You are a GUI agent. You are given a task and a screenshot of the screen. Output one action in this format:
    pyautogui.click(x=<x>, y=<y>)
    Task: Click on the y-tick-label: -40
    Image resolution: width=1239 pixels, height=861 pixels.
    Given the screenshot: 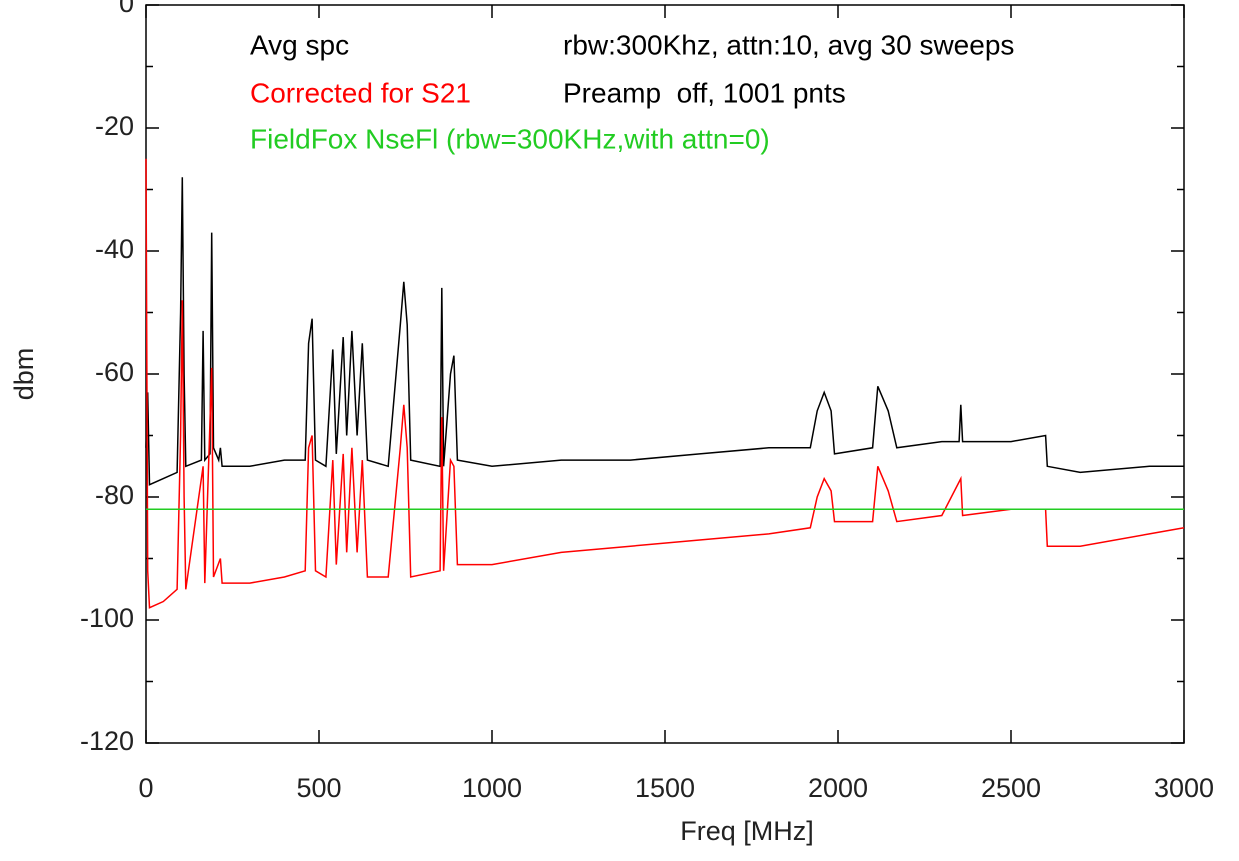 What is the action you would take?
    pyautogui.click(x=114, y=249)
    